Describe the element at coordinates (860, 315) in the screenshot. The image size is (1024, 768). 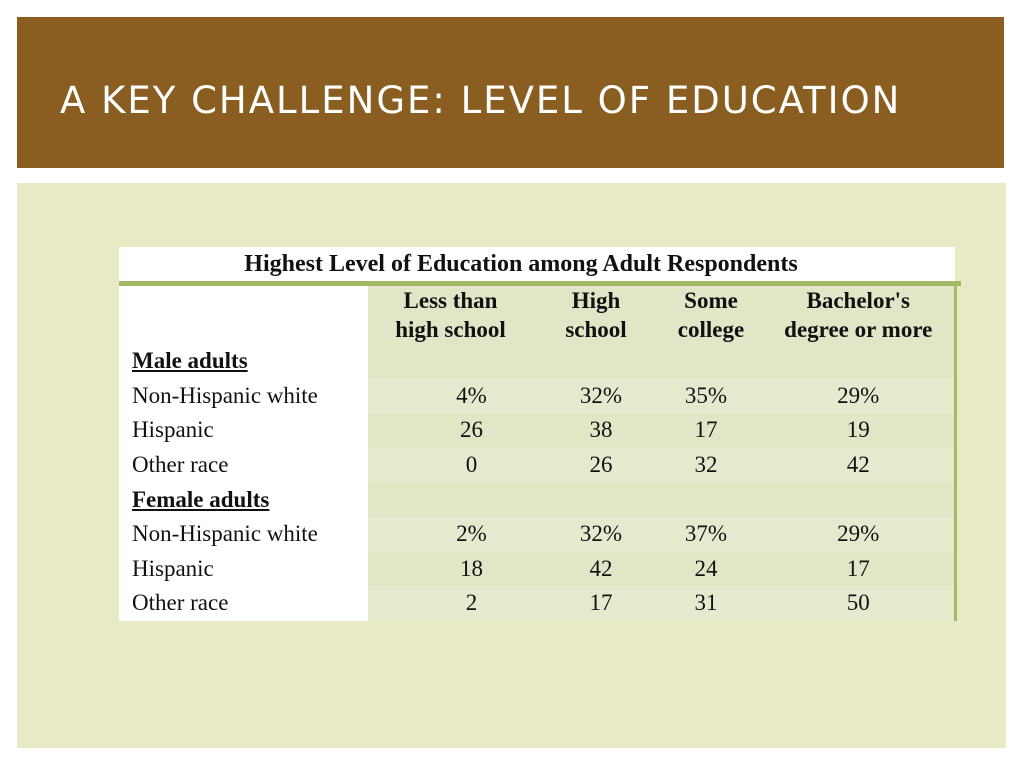
I see `column-header-bachelors: Bachelor's degree or more` at that location.